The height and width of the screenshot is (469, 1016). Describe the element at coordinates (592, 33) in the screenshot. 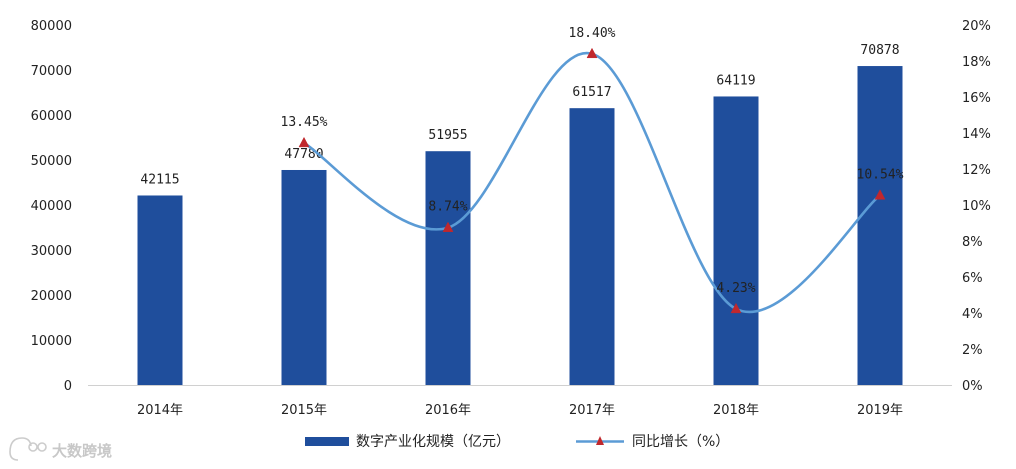

I see `growth-value-label: 18.40%` at that location.